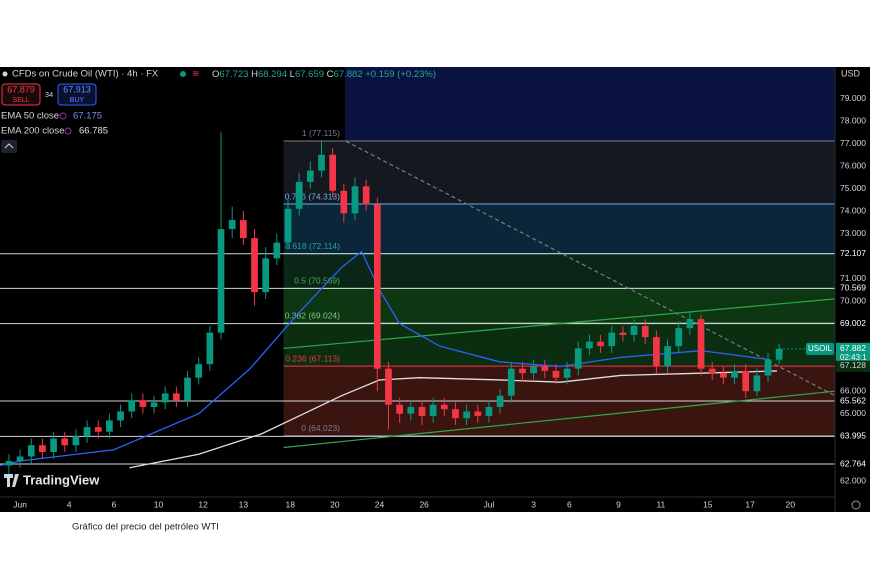 This screenshot has height=580, width=870. I want to click on buy-label: BUY, so click(77, 100).